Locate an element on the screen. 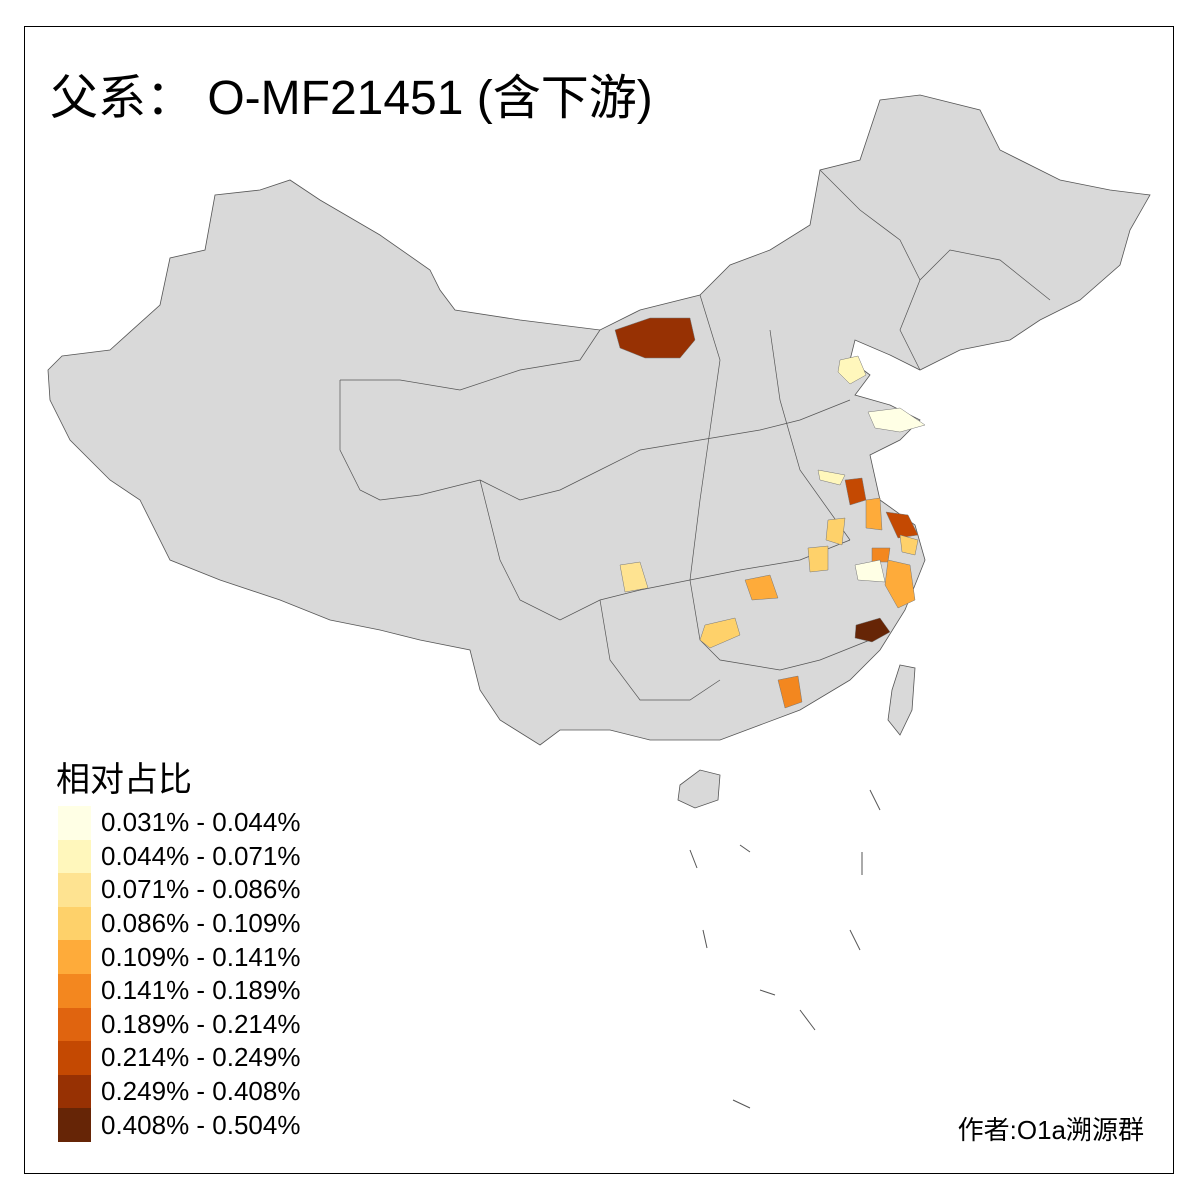 The height and width of the screenshot is (1200, 1200). legend-item: 0.031% - 0.044% is located at coordinates (179, 823).